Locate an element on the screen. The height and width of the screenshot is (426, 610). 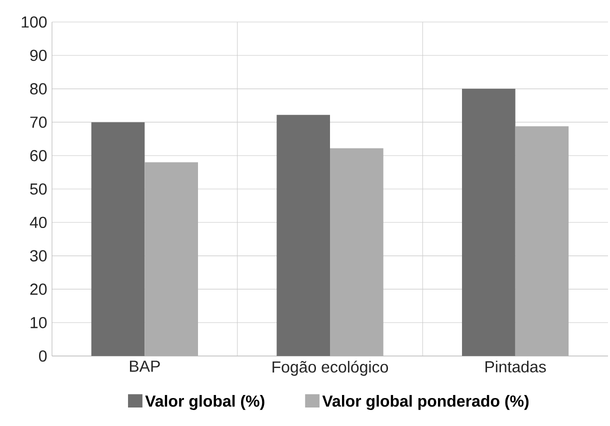
legend-label: Valor global (%) is located at coordinates (204, 402).